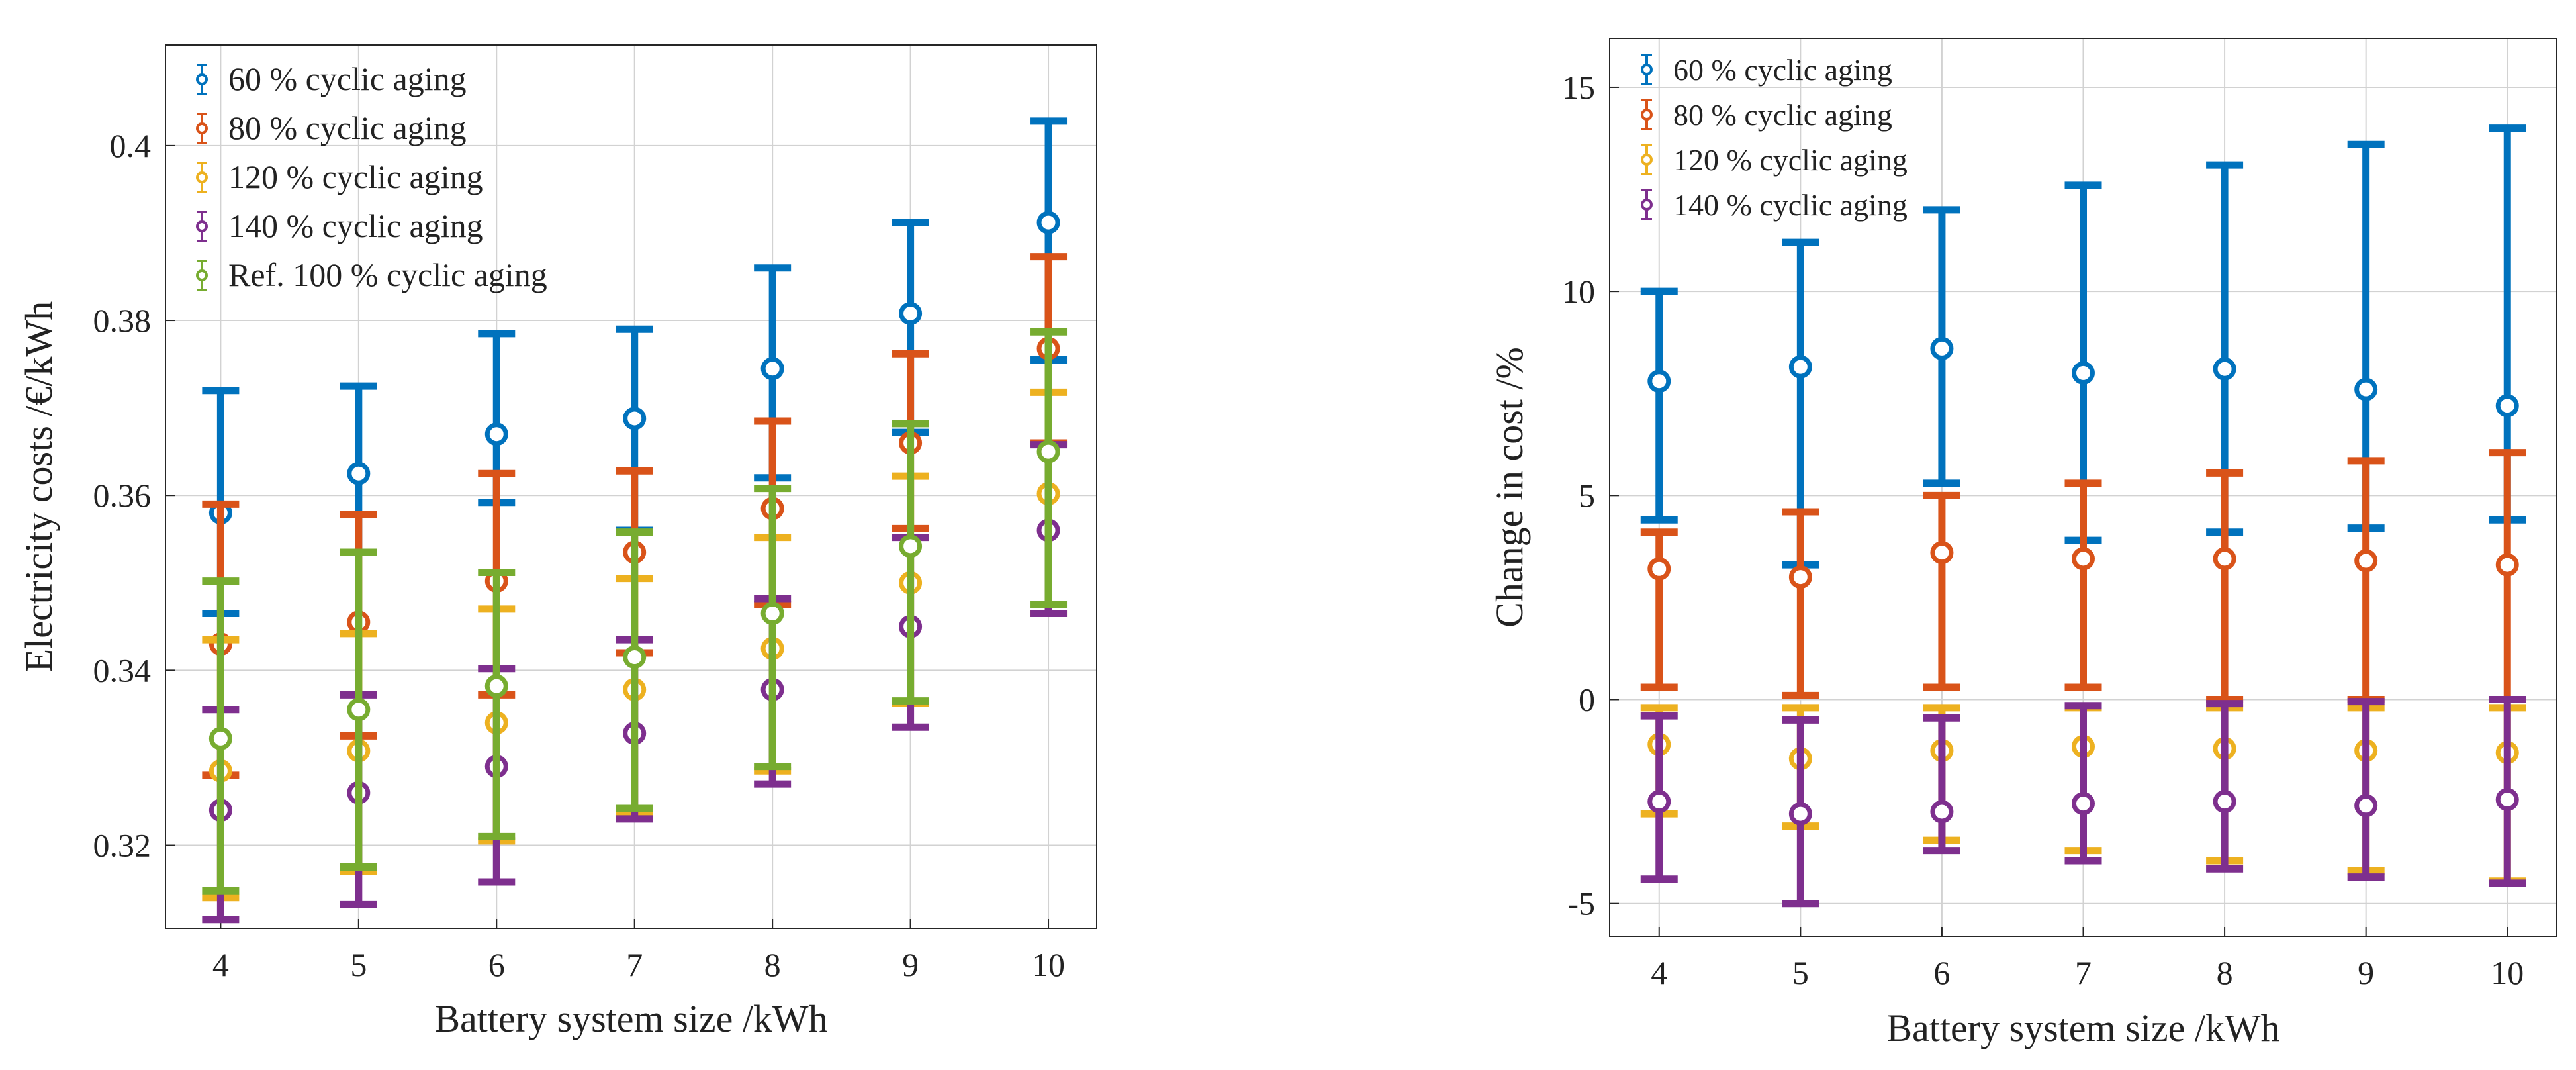  Describe the element at coordinates (1587, 495) in the screenshot. I see `y-tick-label: 5` at that location.